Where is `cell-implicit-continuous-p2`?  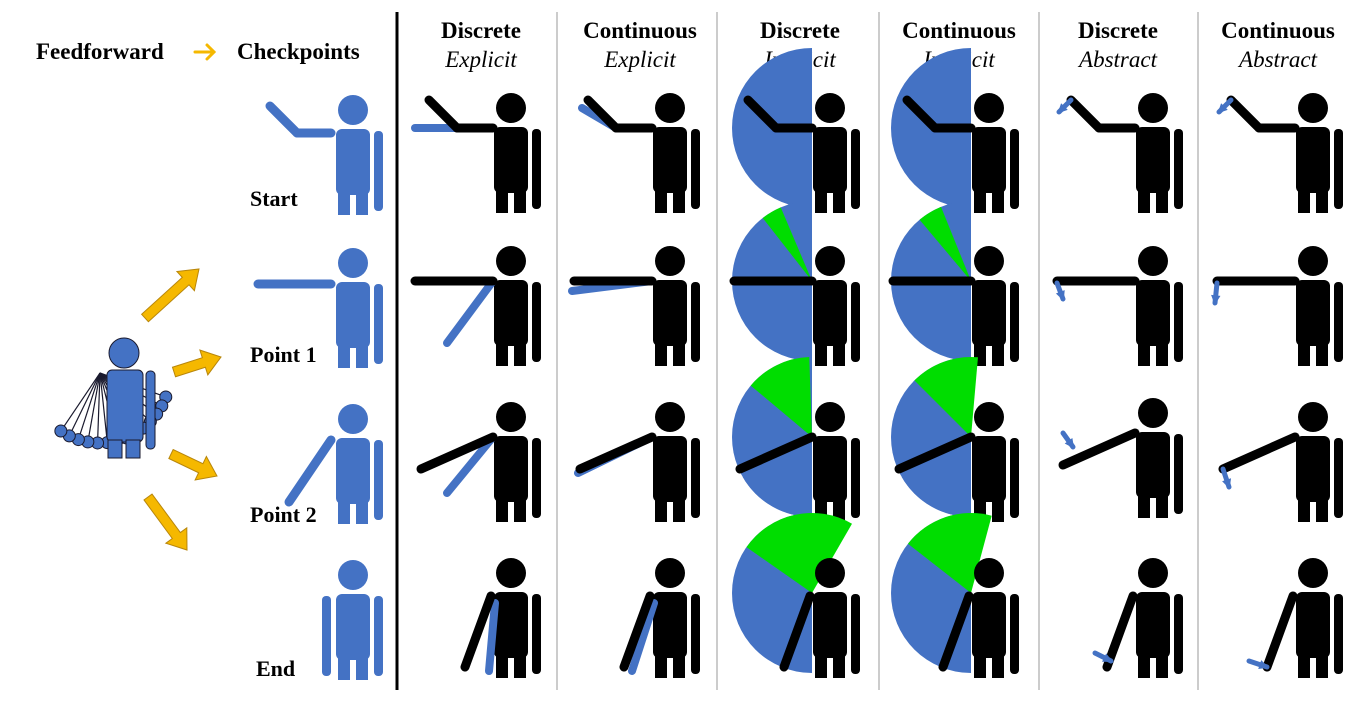
cell-implicit-continuous-p2 is located at coordinates (955, 439).